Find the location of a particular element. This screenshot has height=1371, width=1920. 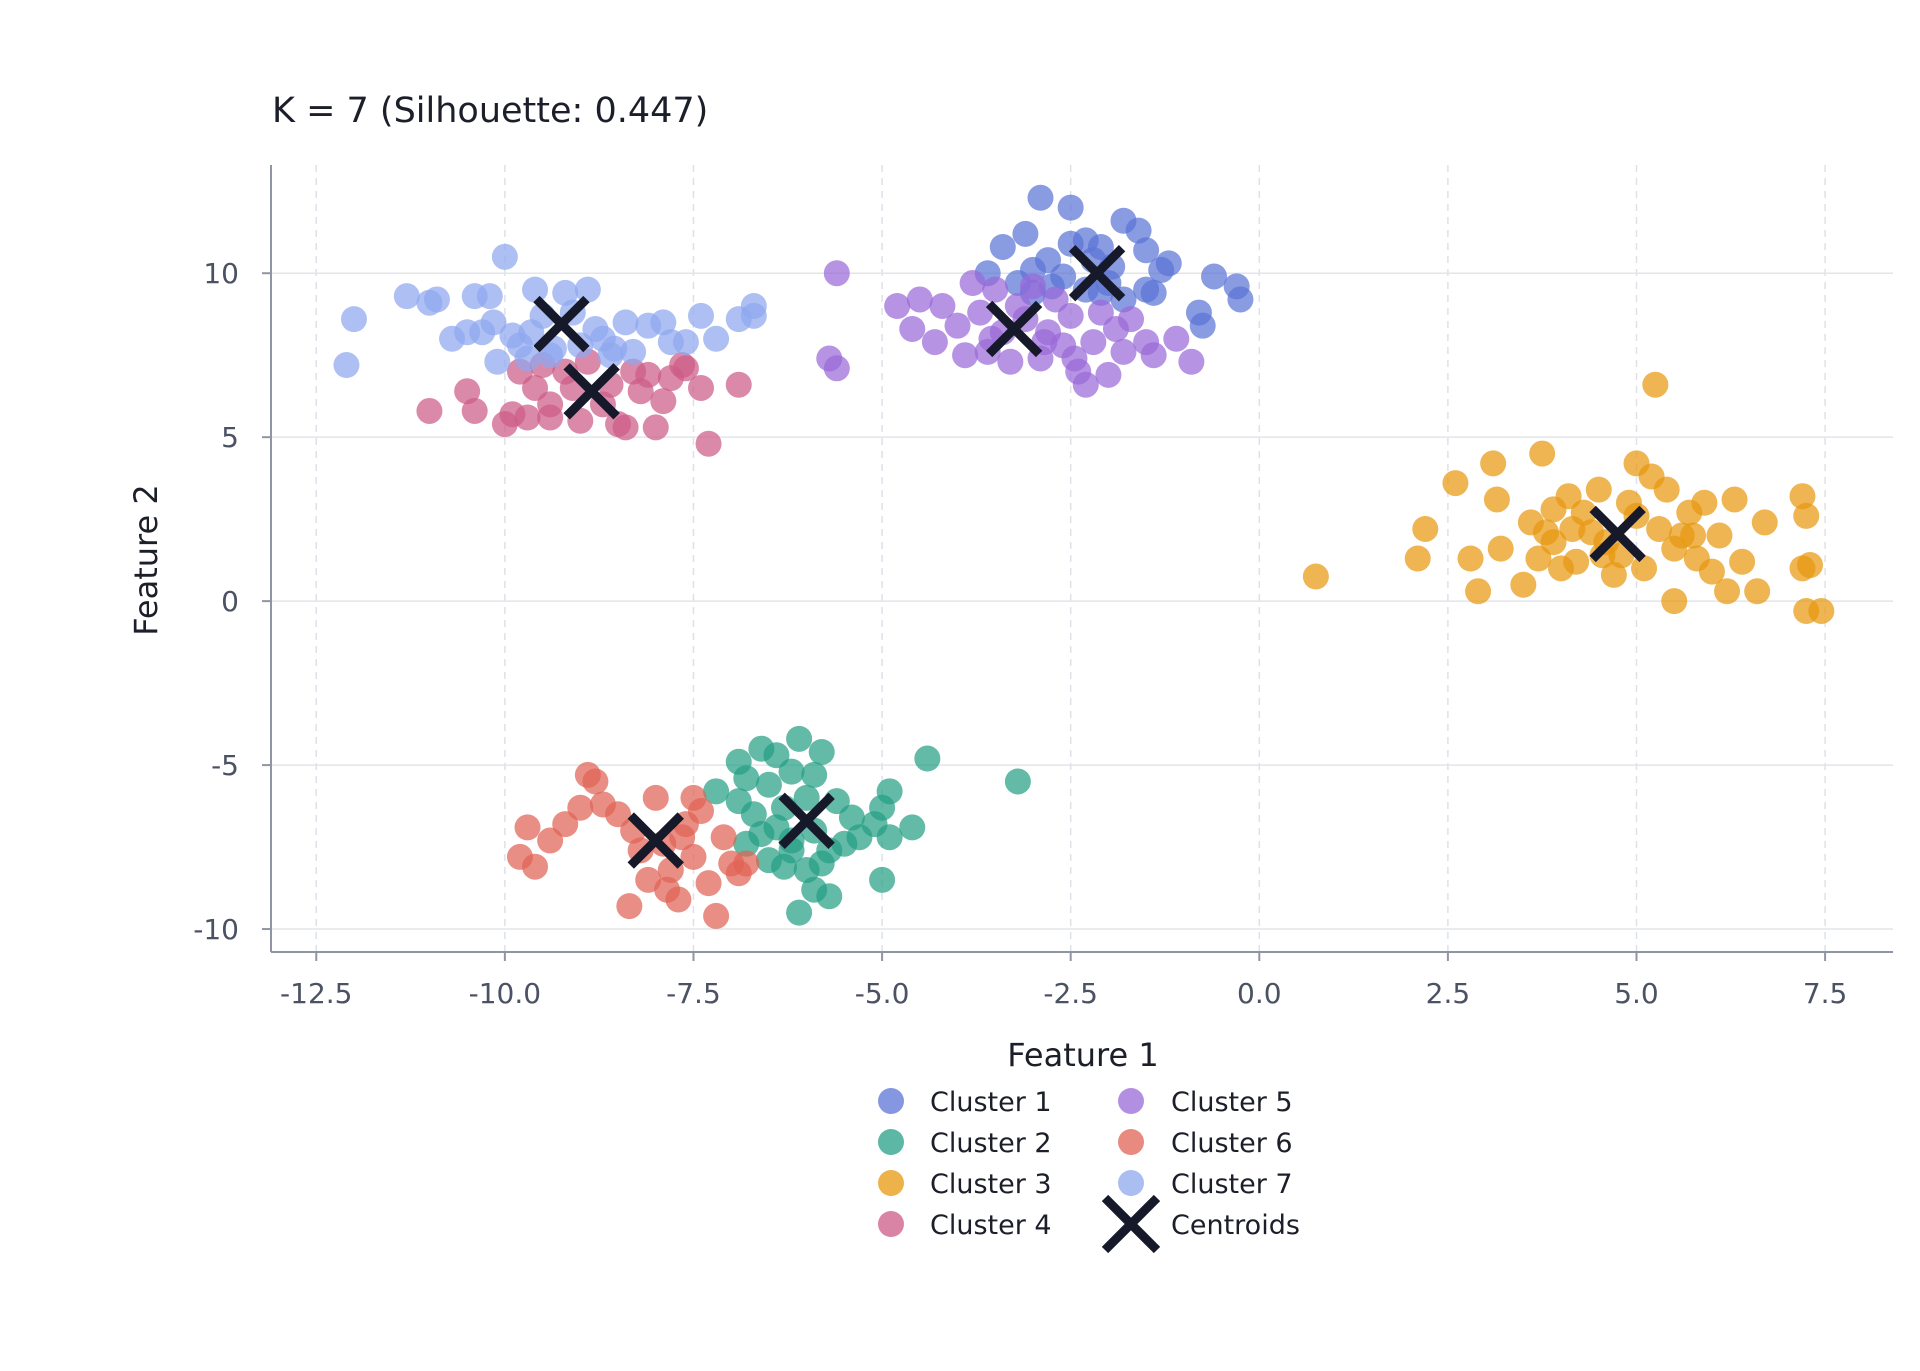

legend-item-cluster-3: Cluster 3 is located at coordinates (965, 1184).